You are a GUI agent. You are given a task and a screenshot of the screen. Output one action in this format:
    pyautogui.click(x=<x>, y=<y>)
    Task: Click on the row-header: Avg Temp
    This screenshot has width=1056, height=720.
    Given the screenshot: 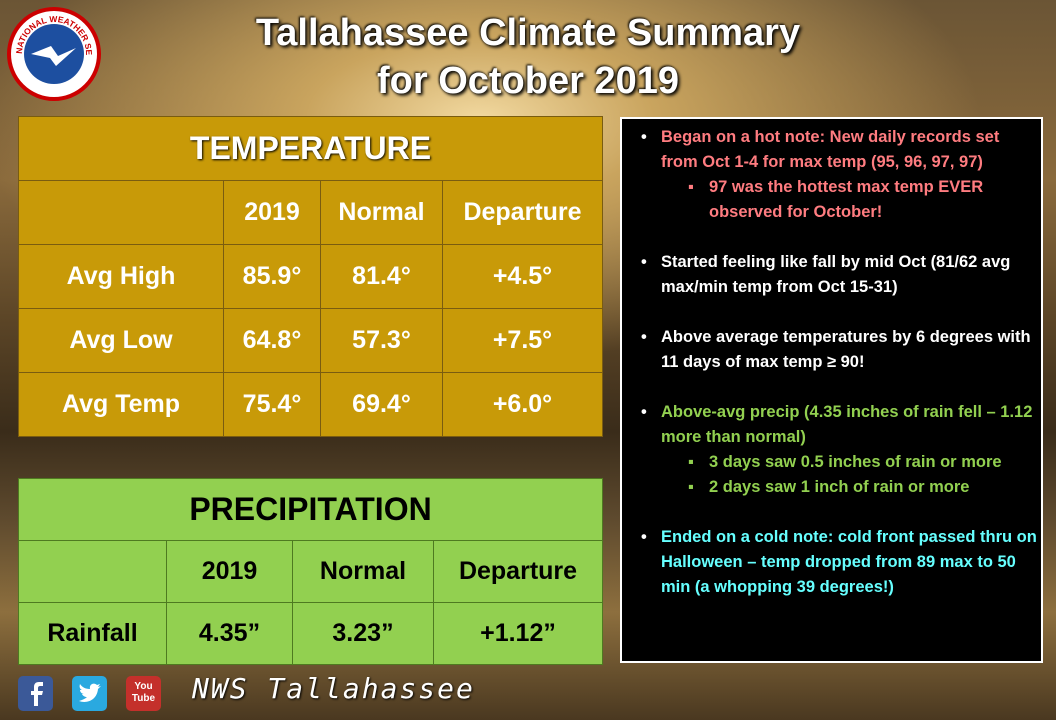 What is the action you would take?
    pyautogui.click(x=121, y=404)
    